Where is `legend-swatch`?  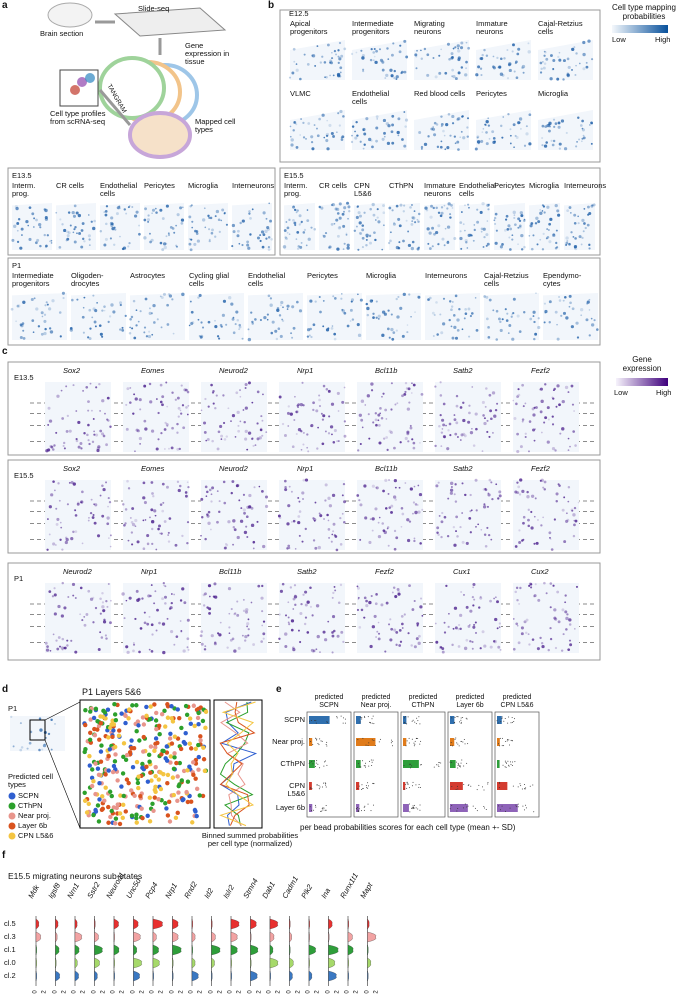
legend-swatch is located at coordinates (12, 796).